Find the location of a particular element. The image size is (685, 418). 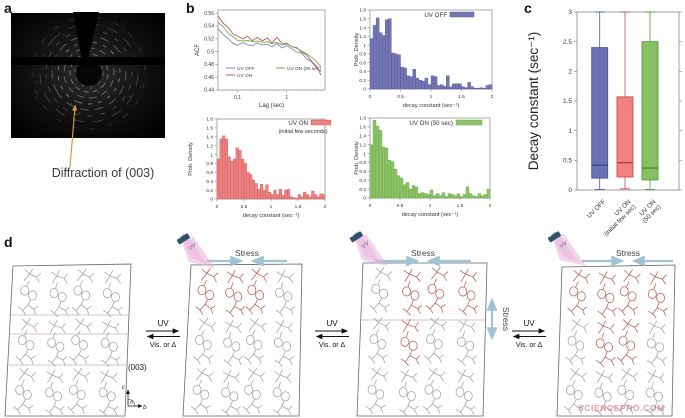

panel-label-c: c is located at coordinates (528, 8).